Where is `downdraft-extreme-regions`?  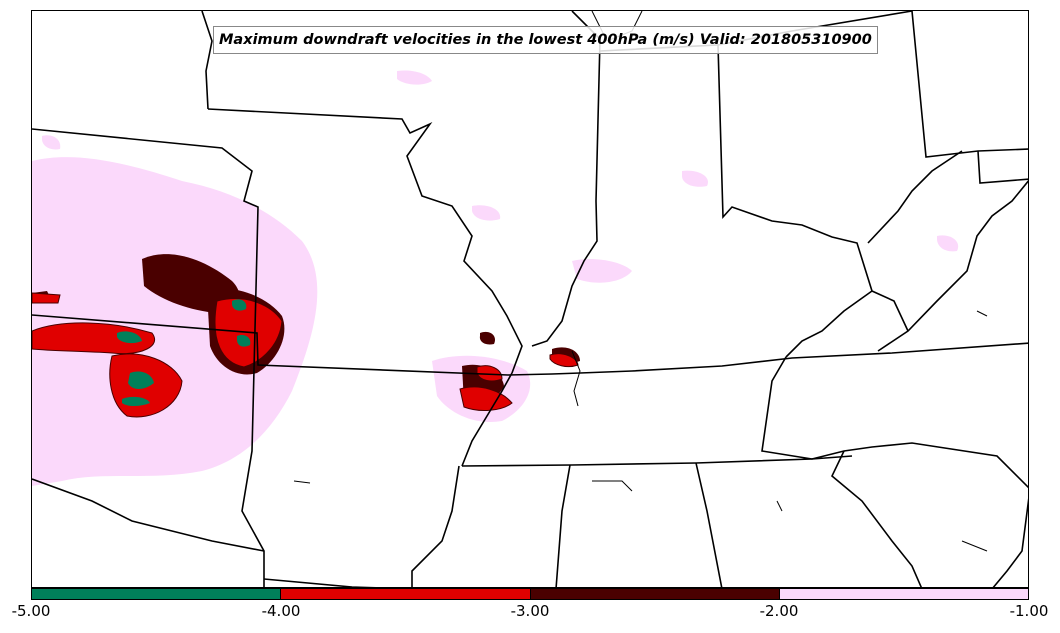 downdraft-extreme-regions is located at coordinates (184, 352).